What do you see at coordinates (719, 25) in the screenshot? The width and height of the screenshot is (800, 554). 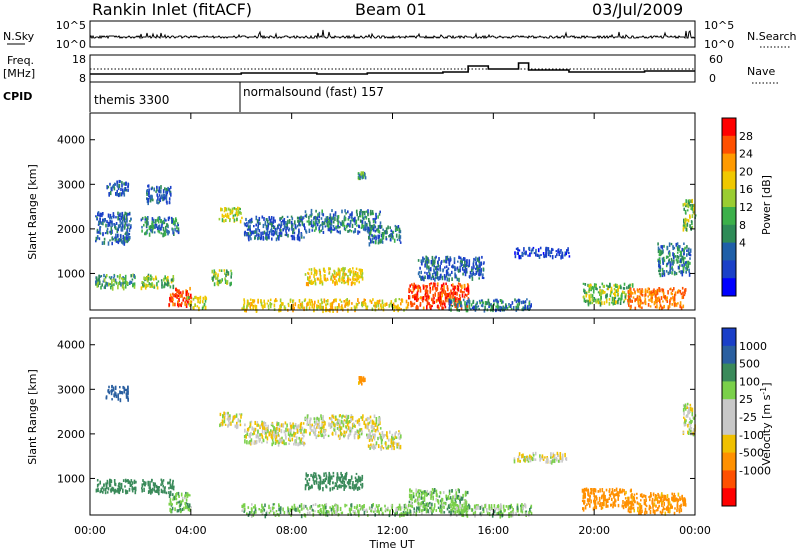 I see `nsky-right-tick-top: 10^5` at bounding box center [719, 25].